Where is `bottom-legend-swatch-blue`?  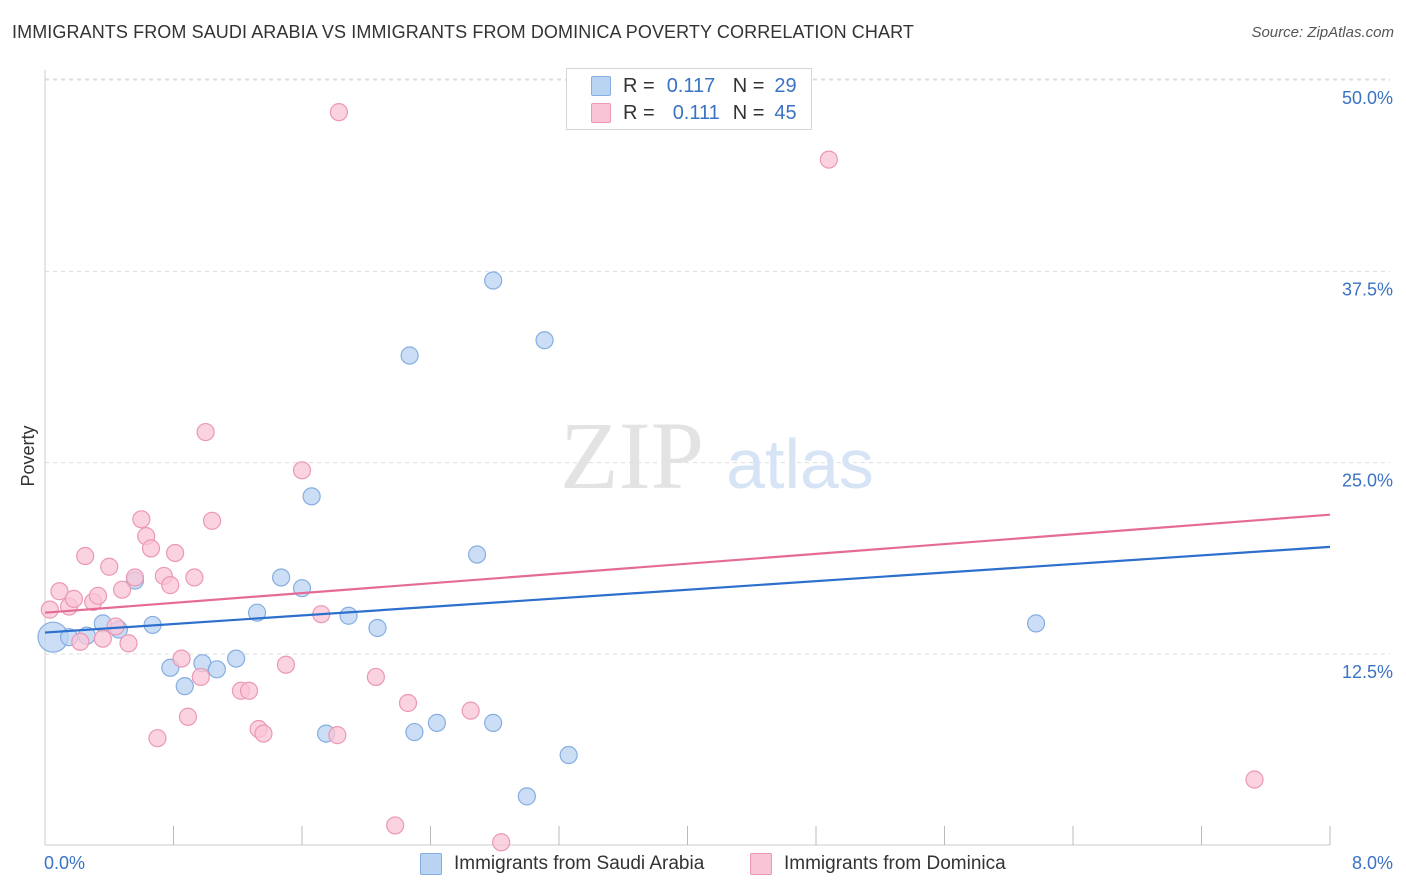 bottom-legend-swatch-blue is located at coordinates (431, 864).